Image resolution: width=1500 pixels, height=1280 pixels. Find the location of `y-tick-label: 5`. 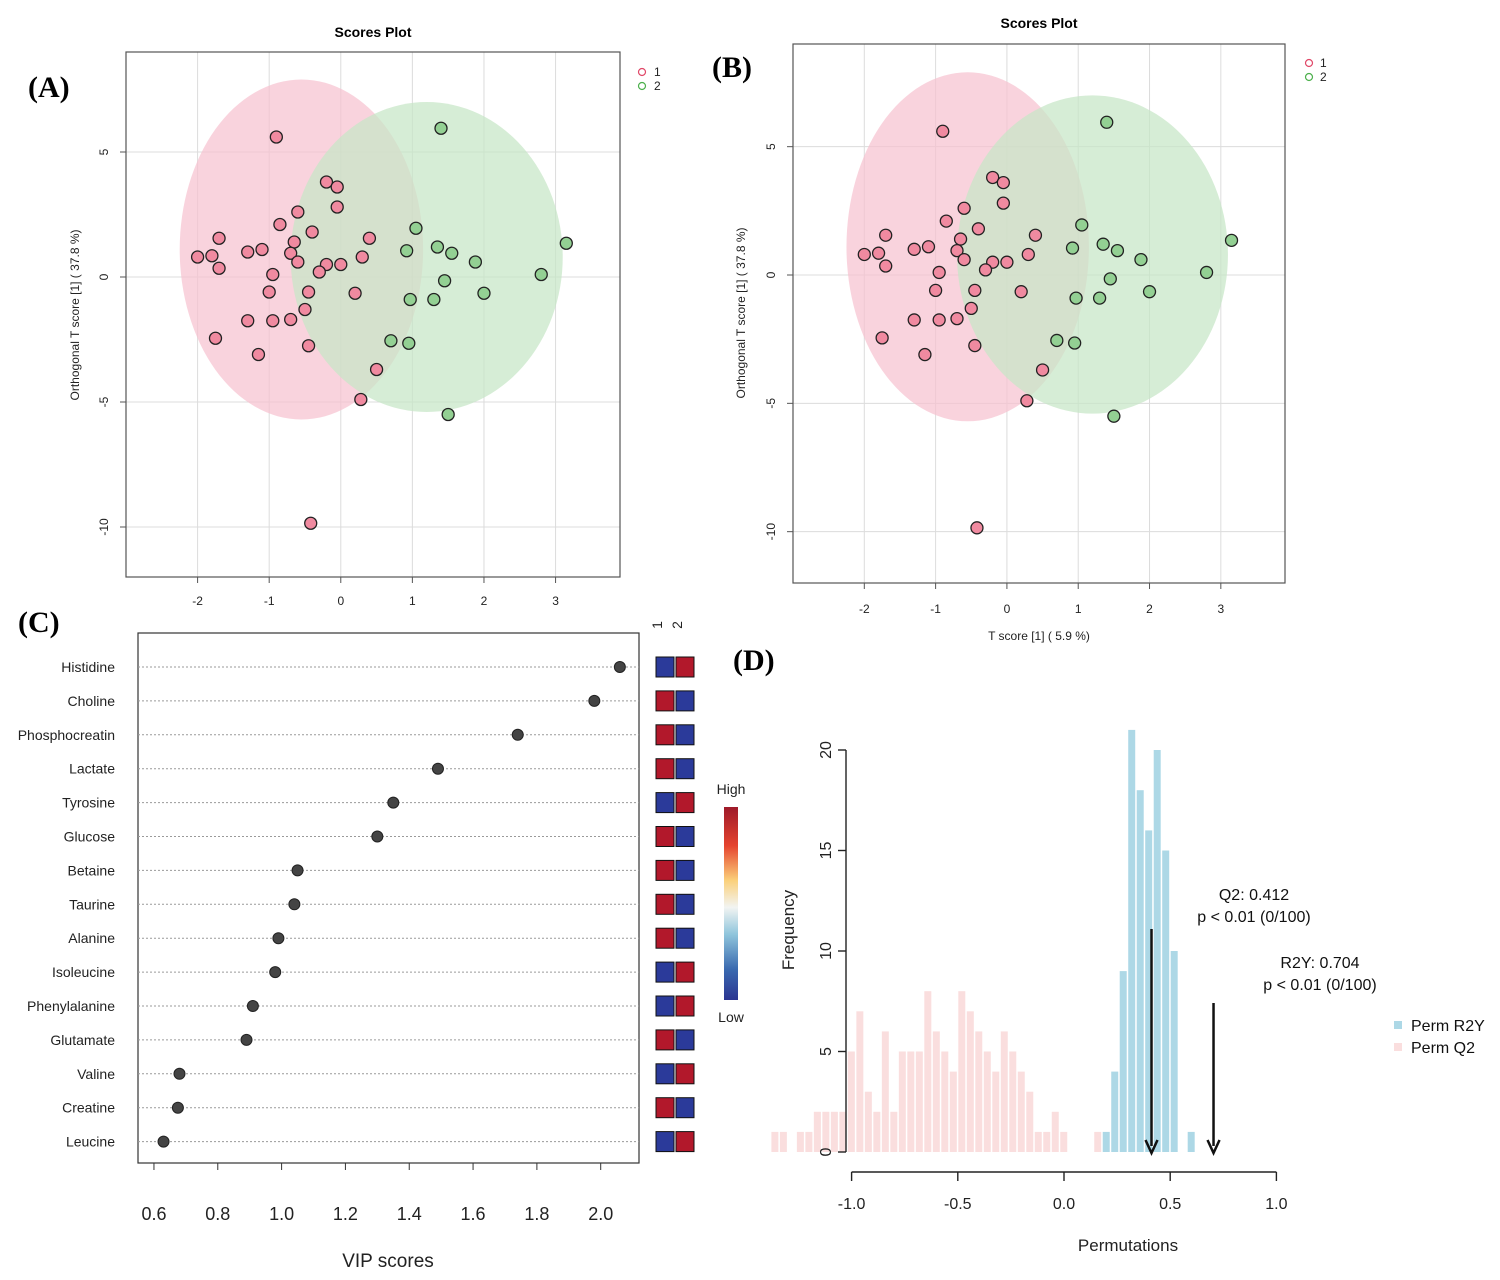

y-tick-label: 5 is located at coordinates (826, 1051).